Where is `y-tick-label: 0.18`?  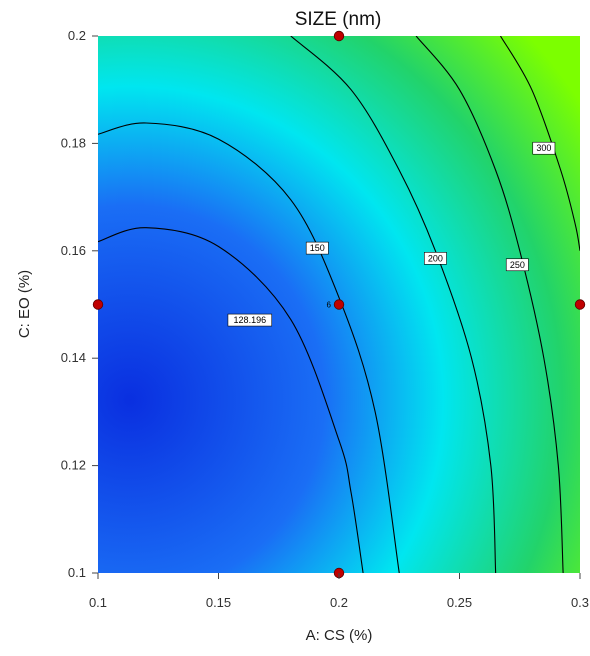 y-tick-label: 0.18 is located at coordinates (73, 142).